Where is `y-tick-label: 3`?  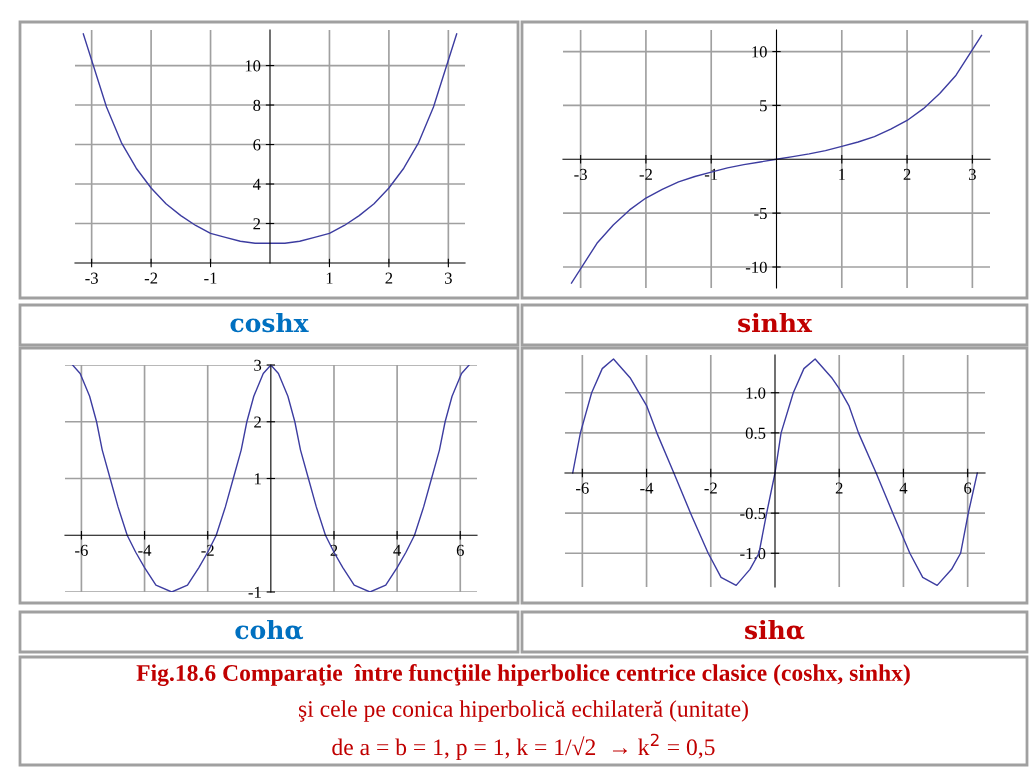
y-tick-label: 3 is located at coordinates (258, 365).